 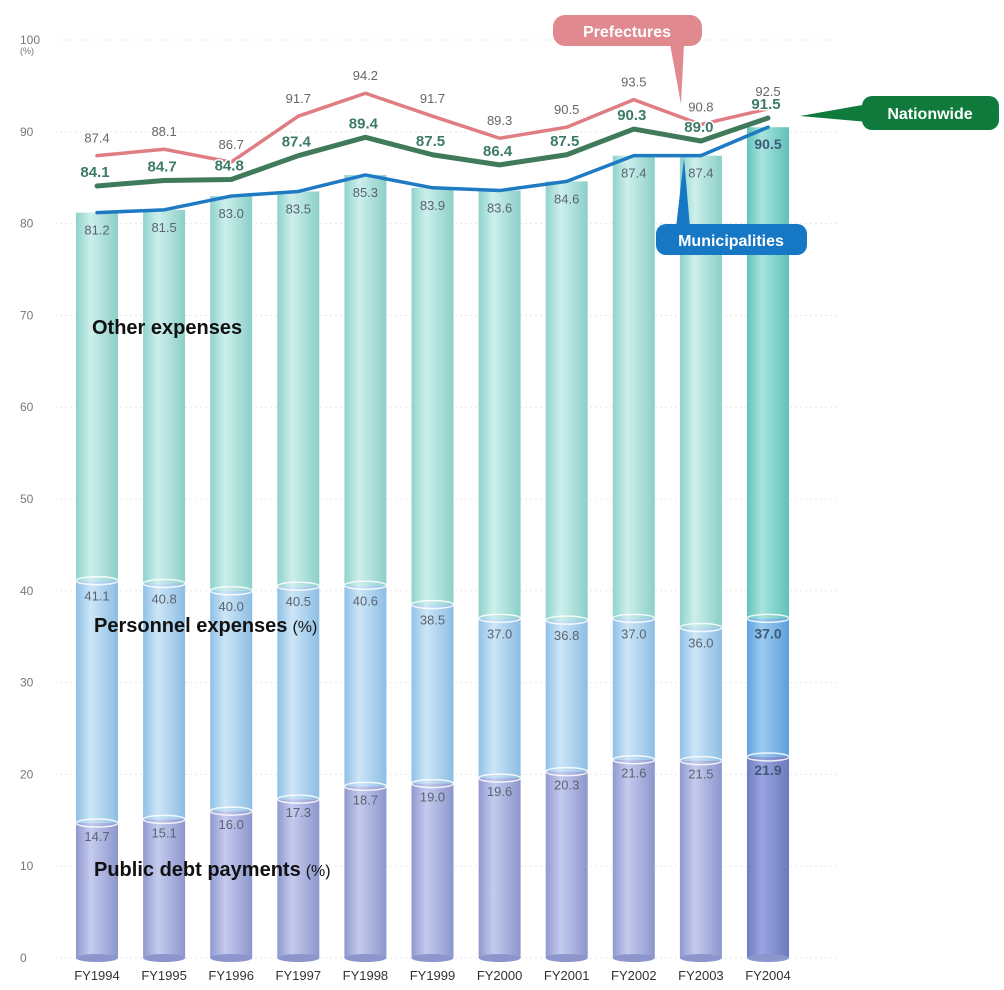 What do you see at coordinates (366, 975) in the screenshot?
I see `x-tick-label: FY1998` at bounding box center [366, 975].